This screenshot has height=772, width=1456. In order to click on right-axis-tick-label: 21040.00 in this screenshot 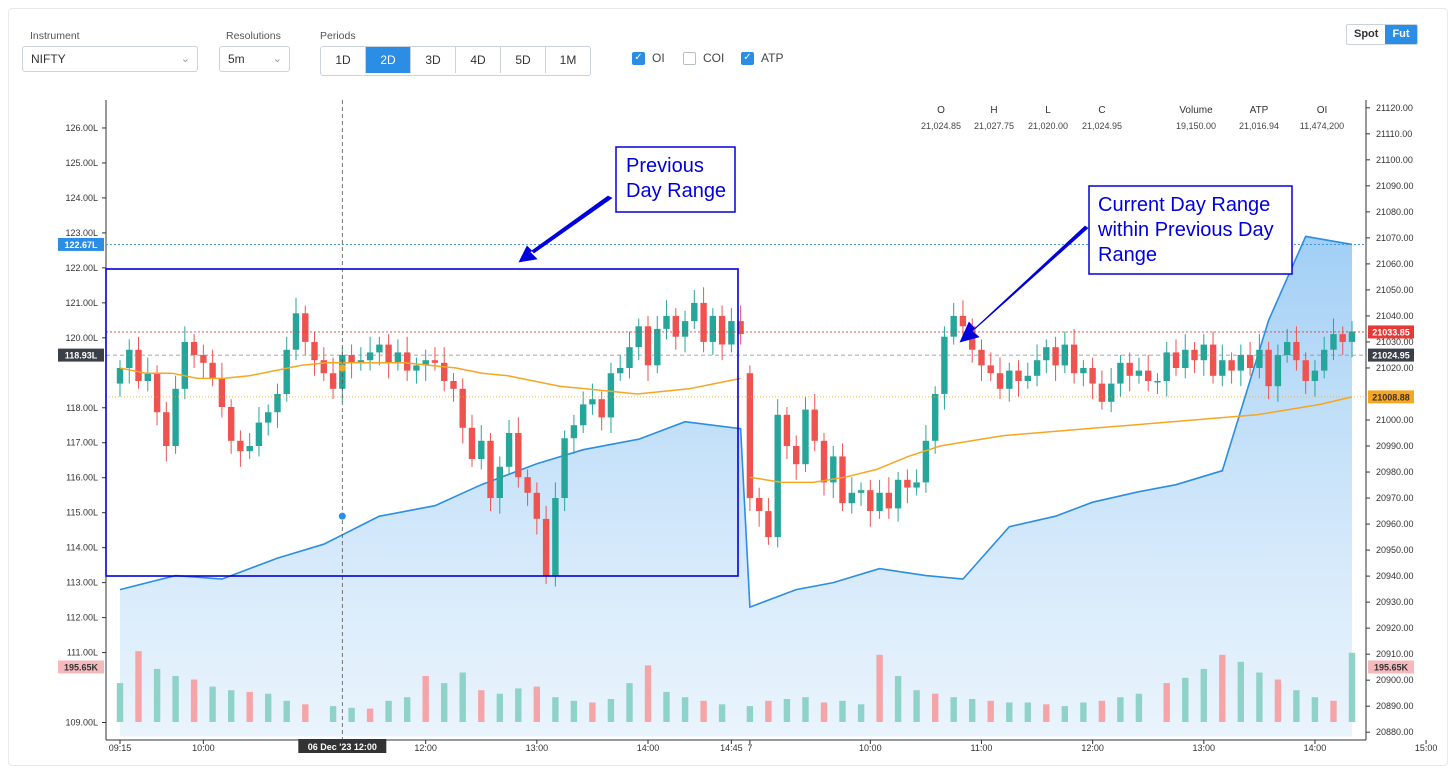, I will do `click(1395, 316)`.